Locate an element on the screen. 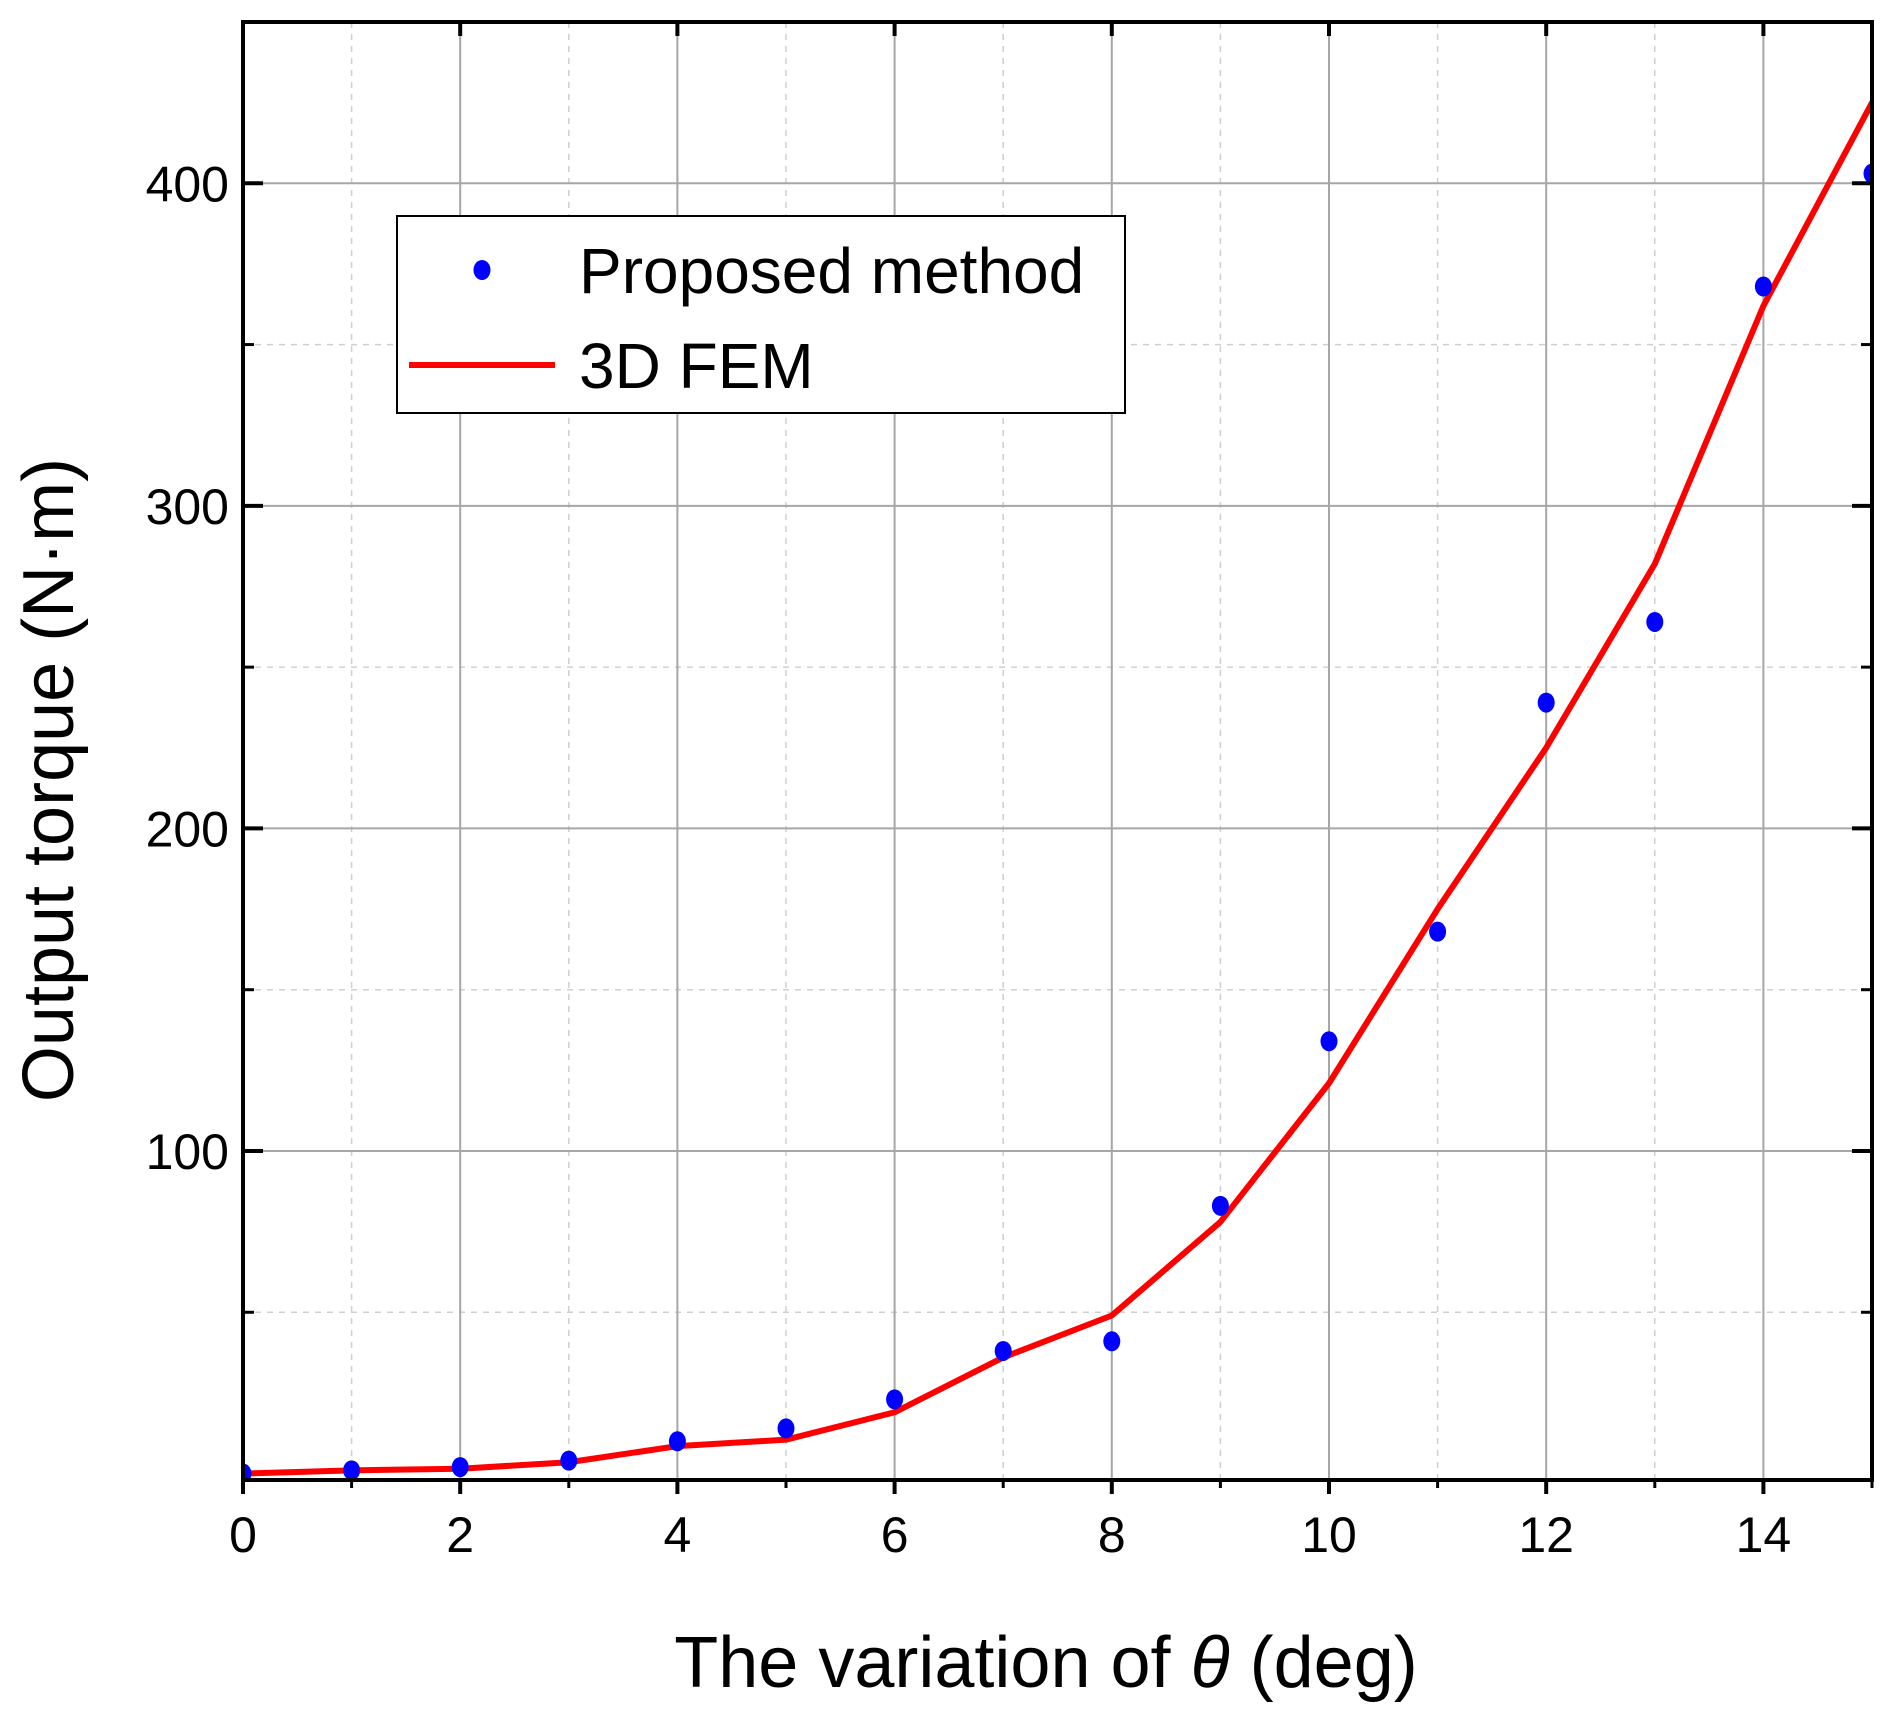 This screenshot has width=1892, height=1722. x-tick-label: 12 is located at coordinates (1546, 1535).